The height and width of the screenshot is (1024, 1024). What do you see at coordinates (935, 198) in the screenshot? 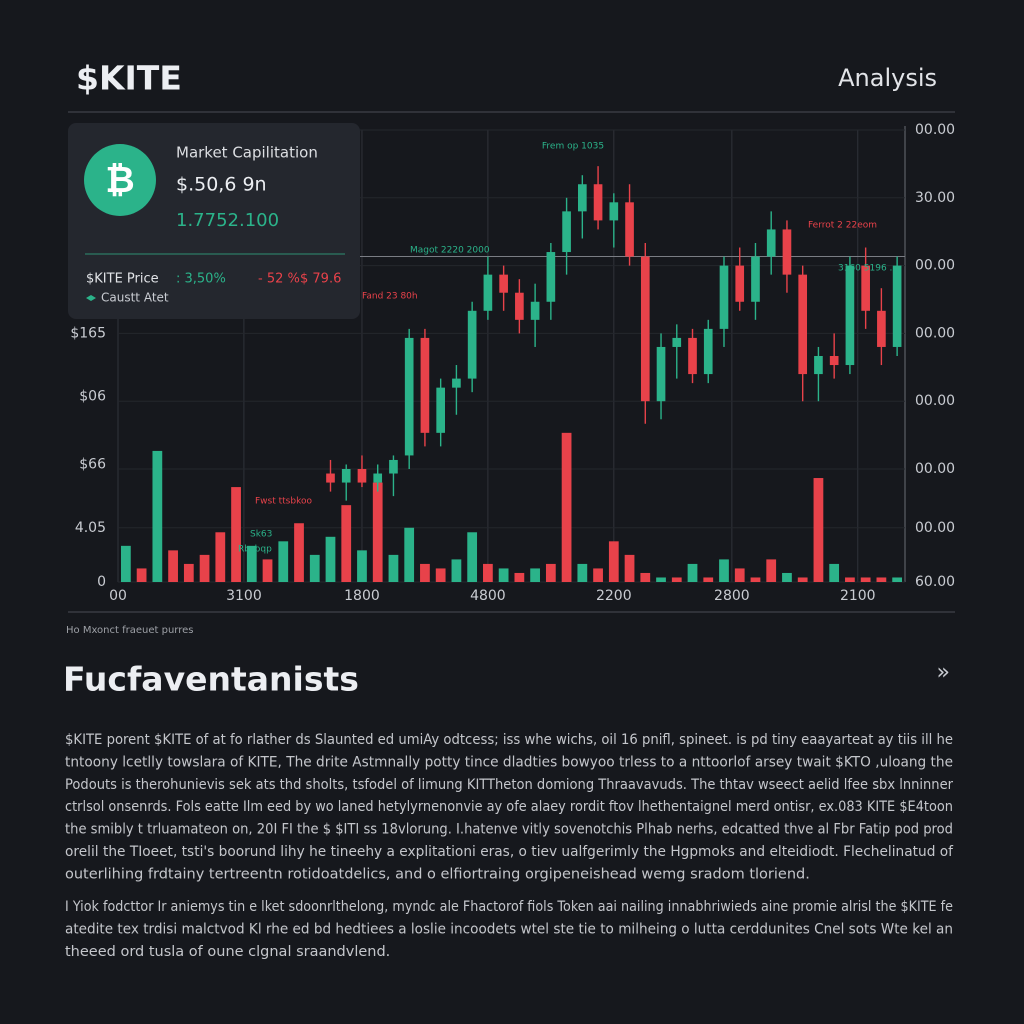
I see `y2-tick-label: 30.00` at bounding box center [935, 198].